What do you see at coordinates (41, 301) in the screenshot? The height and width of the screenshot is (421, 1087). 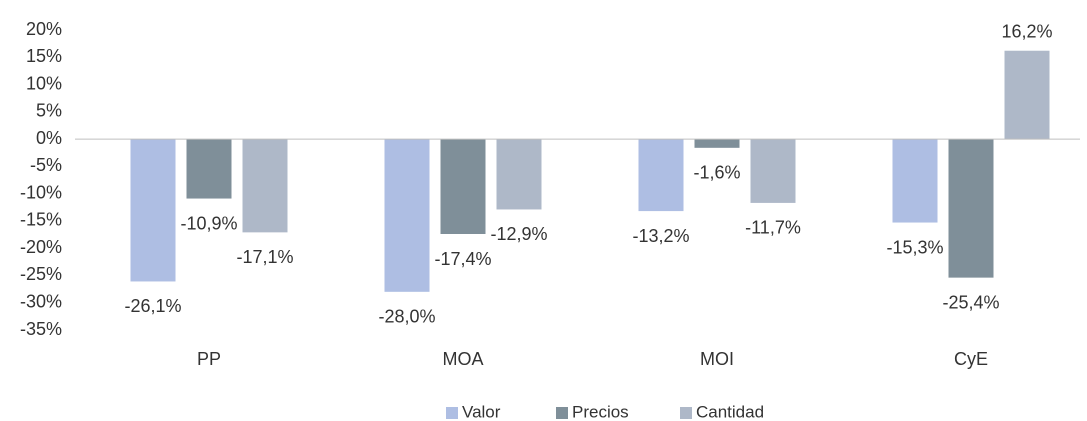 I see `y-tick-label: -30%` at bounding box center [41, 301].